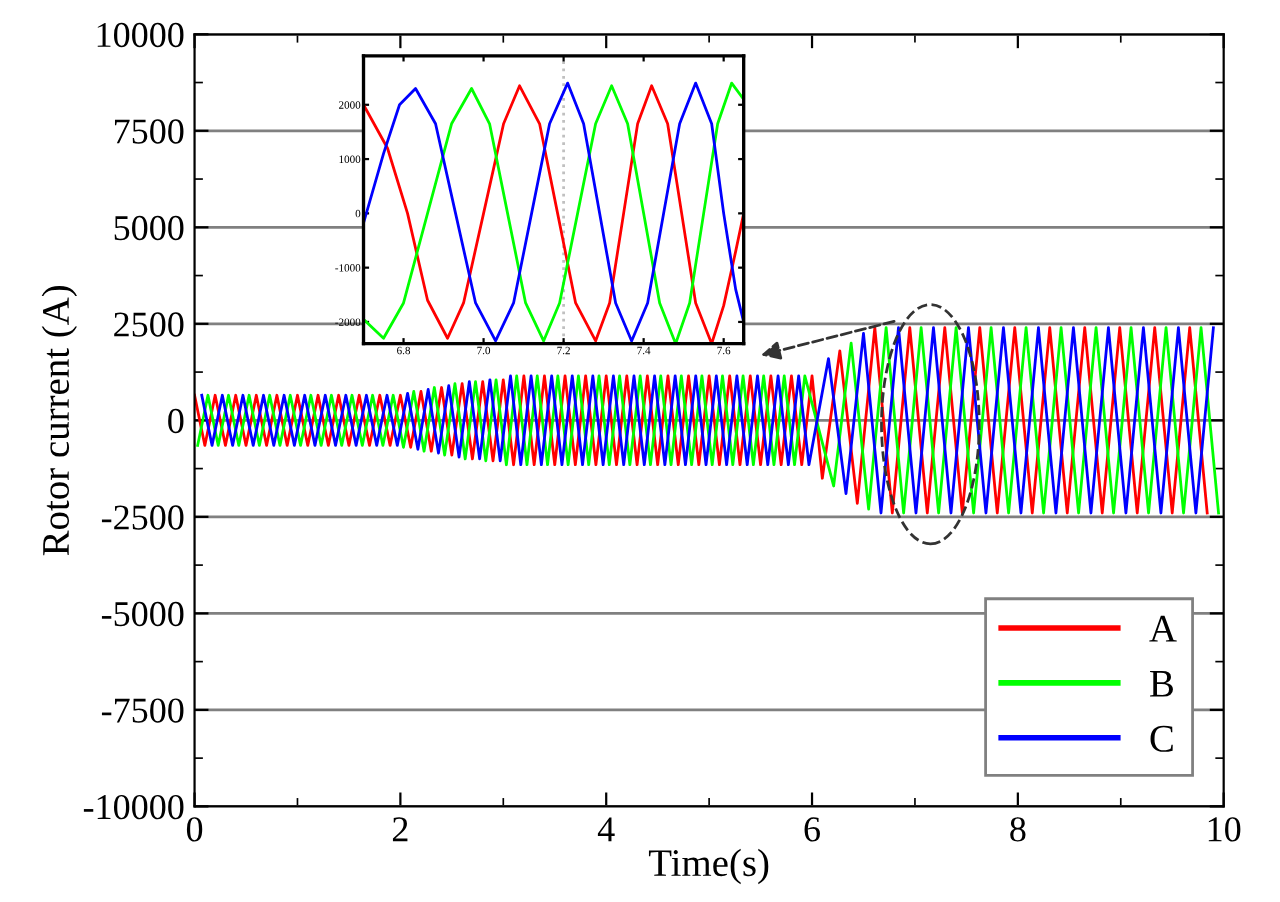 Image resolution: width=1280 pixels, height=902 pixels. I want to click on x-tick-label: 4, so click(606, 829).